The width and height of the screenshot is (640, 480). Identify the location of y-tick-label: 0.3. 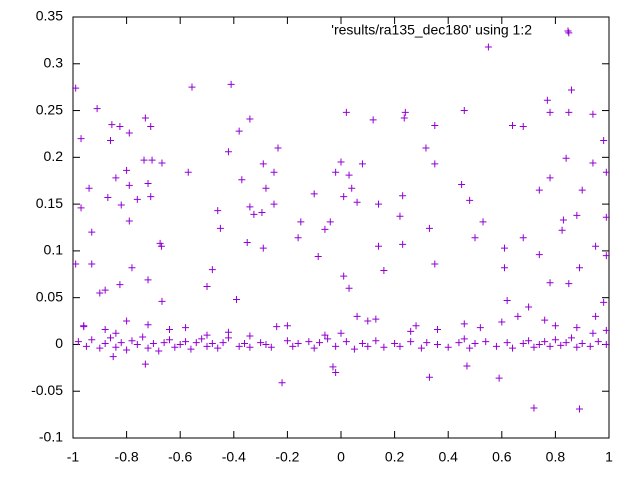
(54, 62).